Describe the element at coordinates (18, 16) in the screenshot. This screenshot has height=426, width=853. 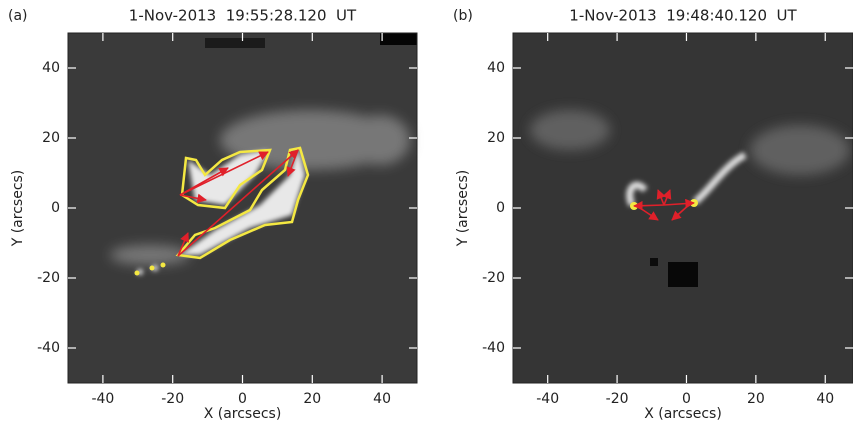
I see `panel-label: (a)` at that location.